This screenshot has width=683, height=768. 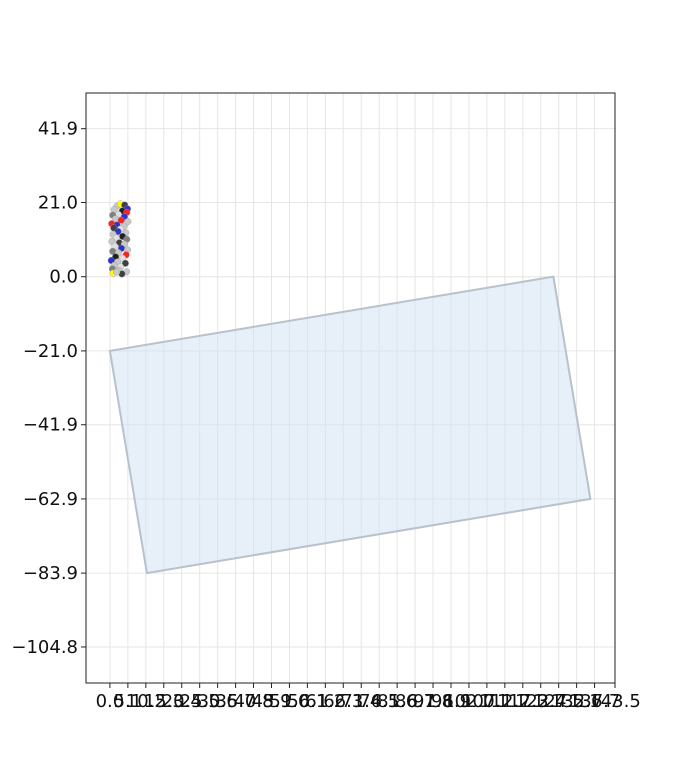 What do you see at coordinates (451, 701) in the screenshot?
I see `x-tick-label: 96.9` at bounding box center [451, 701].